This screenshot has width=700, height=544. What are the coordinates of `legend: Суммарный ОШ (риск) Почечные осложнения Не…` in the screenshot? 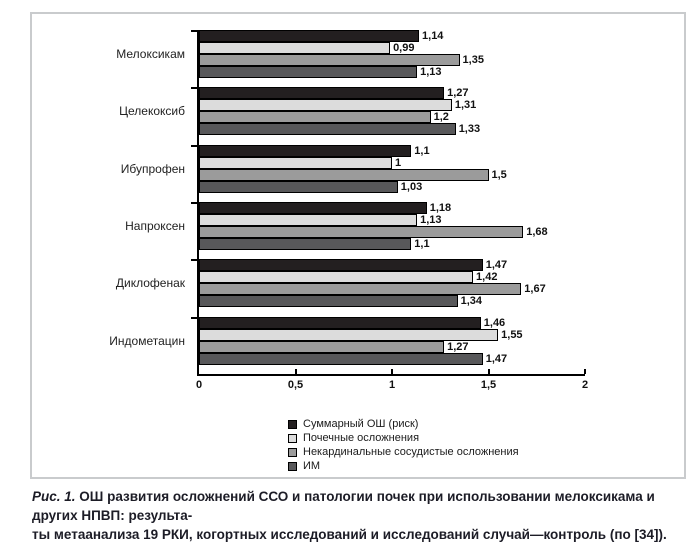 It's located at (403, 447).